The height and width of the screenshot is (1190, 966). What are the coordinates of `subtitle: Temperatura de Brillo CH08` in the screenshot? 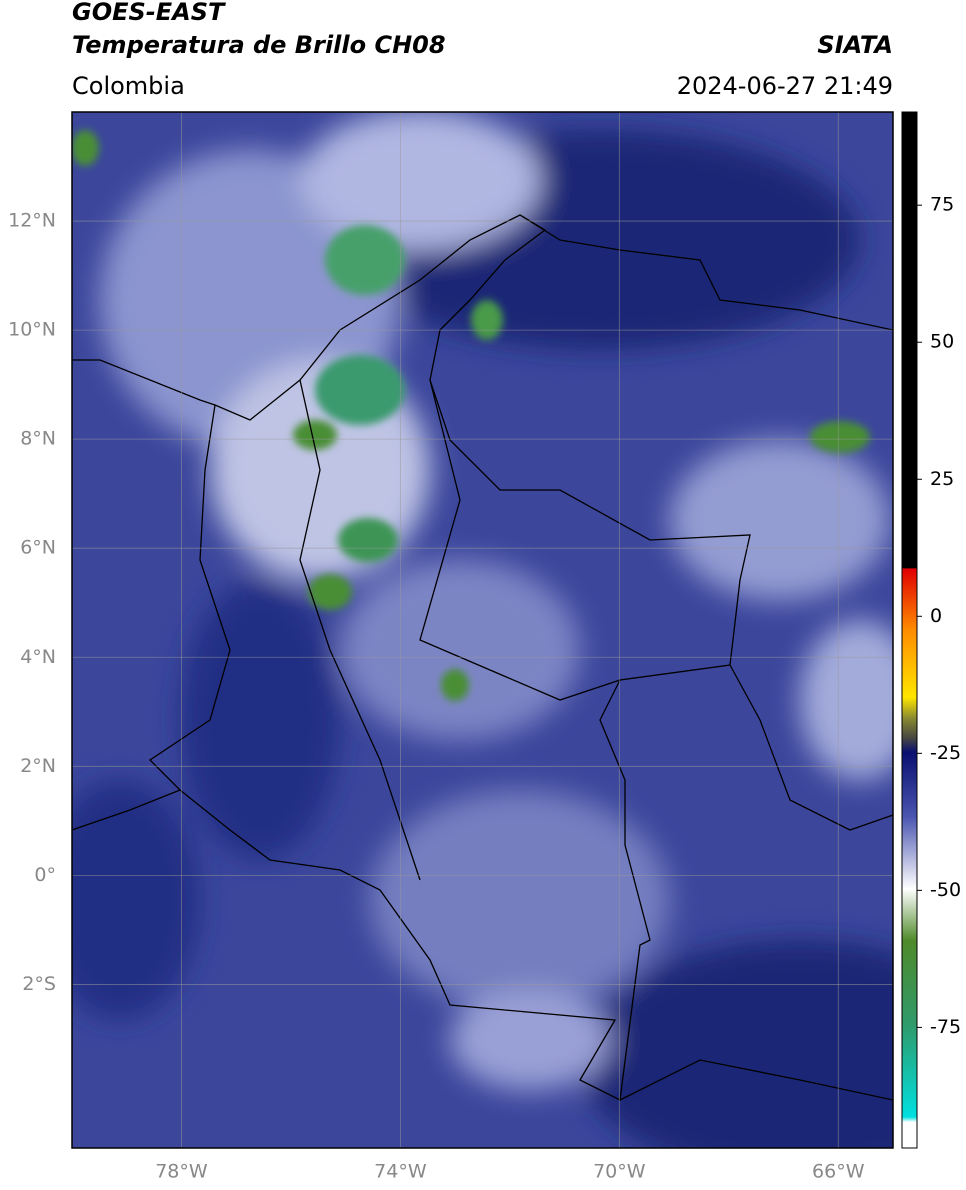 It's located at (259, 45).